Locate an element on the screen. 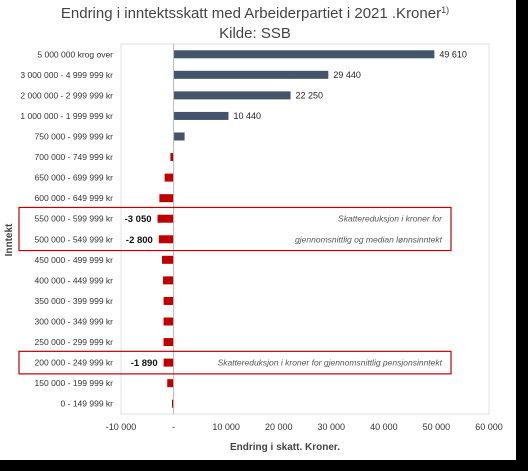  category-label: 150 000 - 199 999 kr is located at coordinates (74, 383).